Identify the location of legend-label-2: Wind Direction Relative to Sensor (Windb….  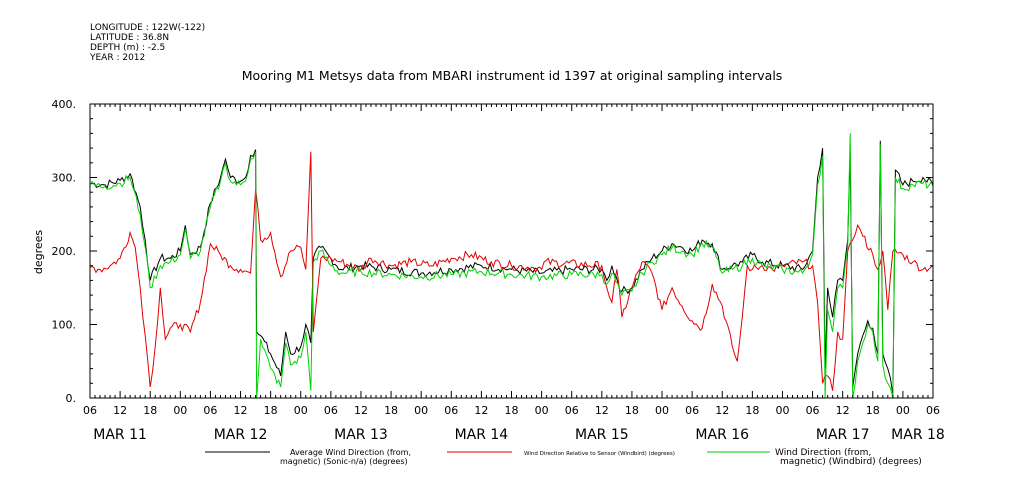
(599, 454).